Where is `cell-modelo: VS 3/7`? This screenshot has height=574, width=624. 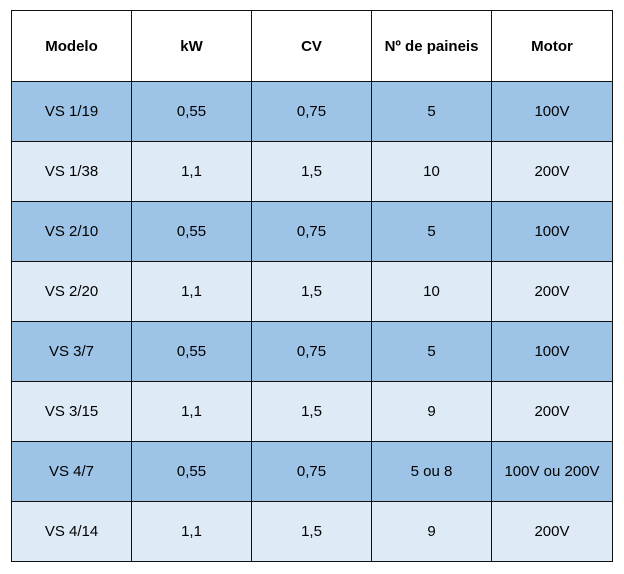
cell-modelo: VS 3/7 is located at coordinates (71, 351).